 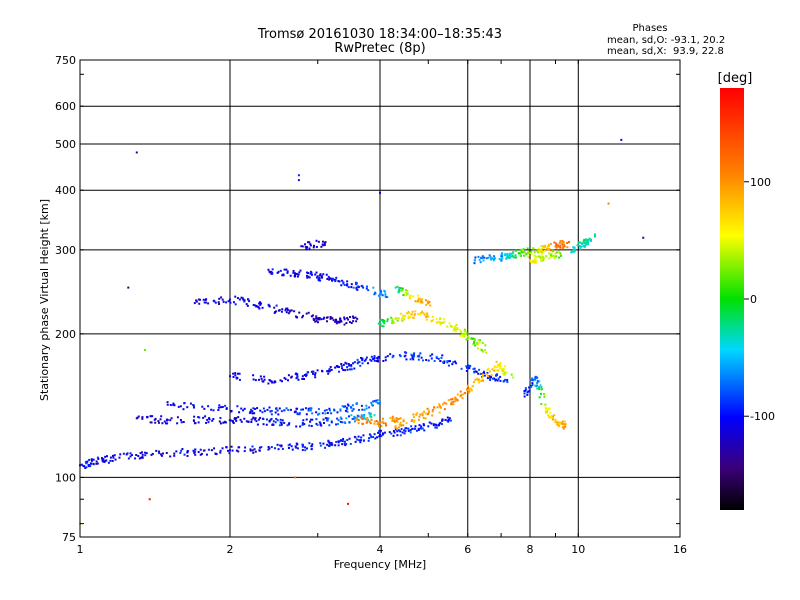 I want to click on colorbar-label: [deg], so click(x=735, y=78).